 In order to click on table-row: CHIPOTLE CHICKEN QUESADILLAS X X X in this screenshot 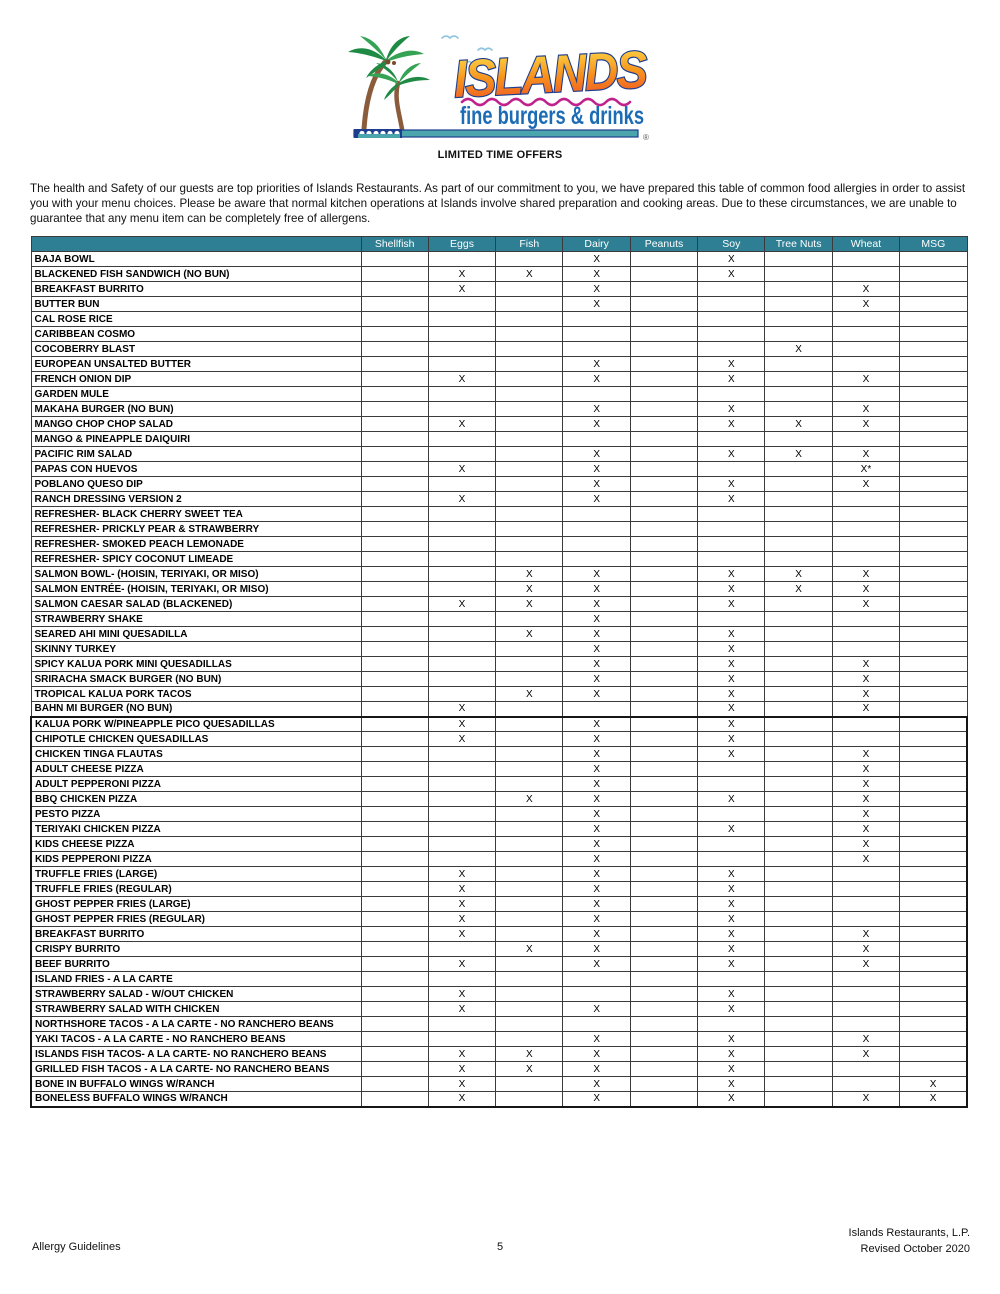, I will do `click(499, 739)`.